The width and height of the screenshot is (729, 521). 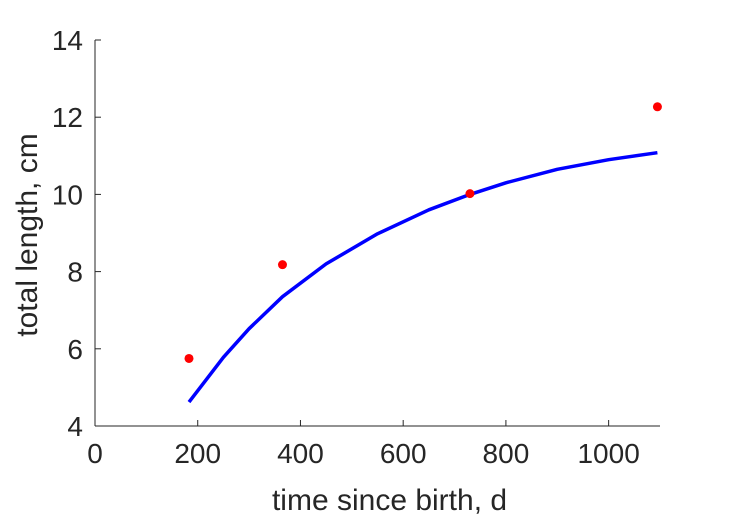 I want to click on y-axis-label: total length, cm, so click(x=27, y=234).